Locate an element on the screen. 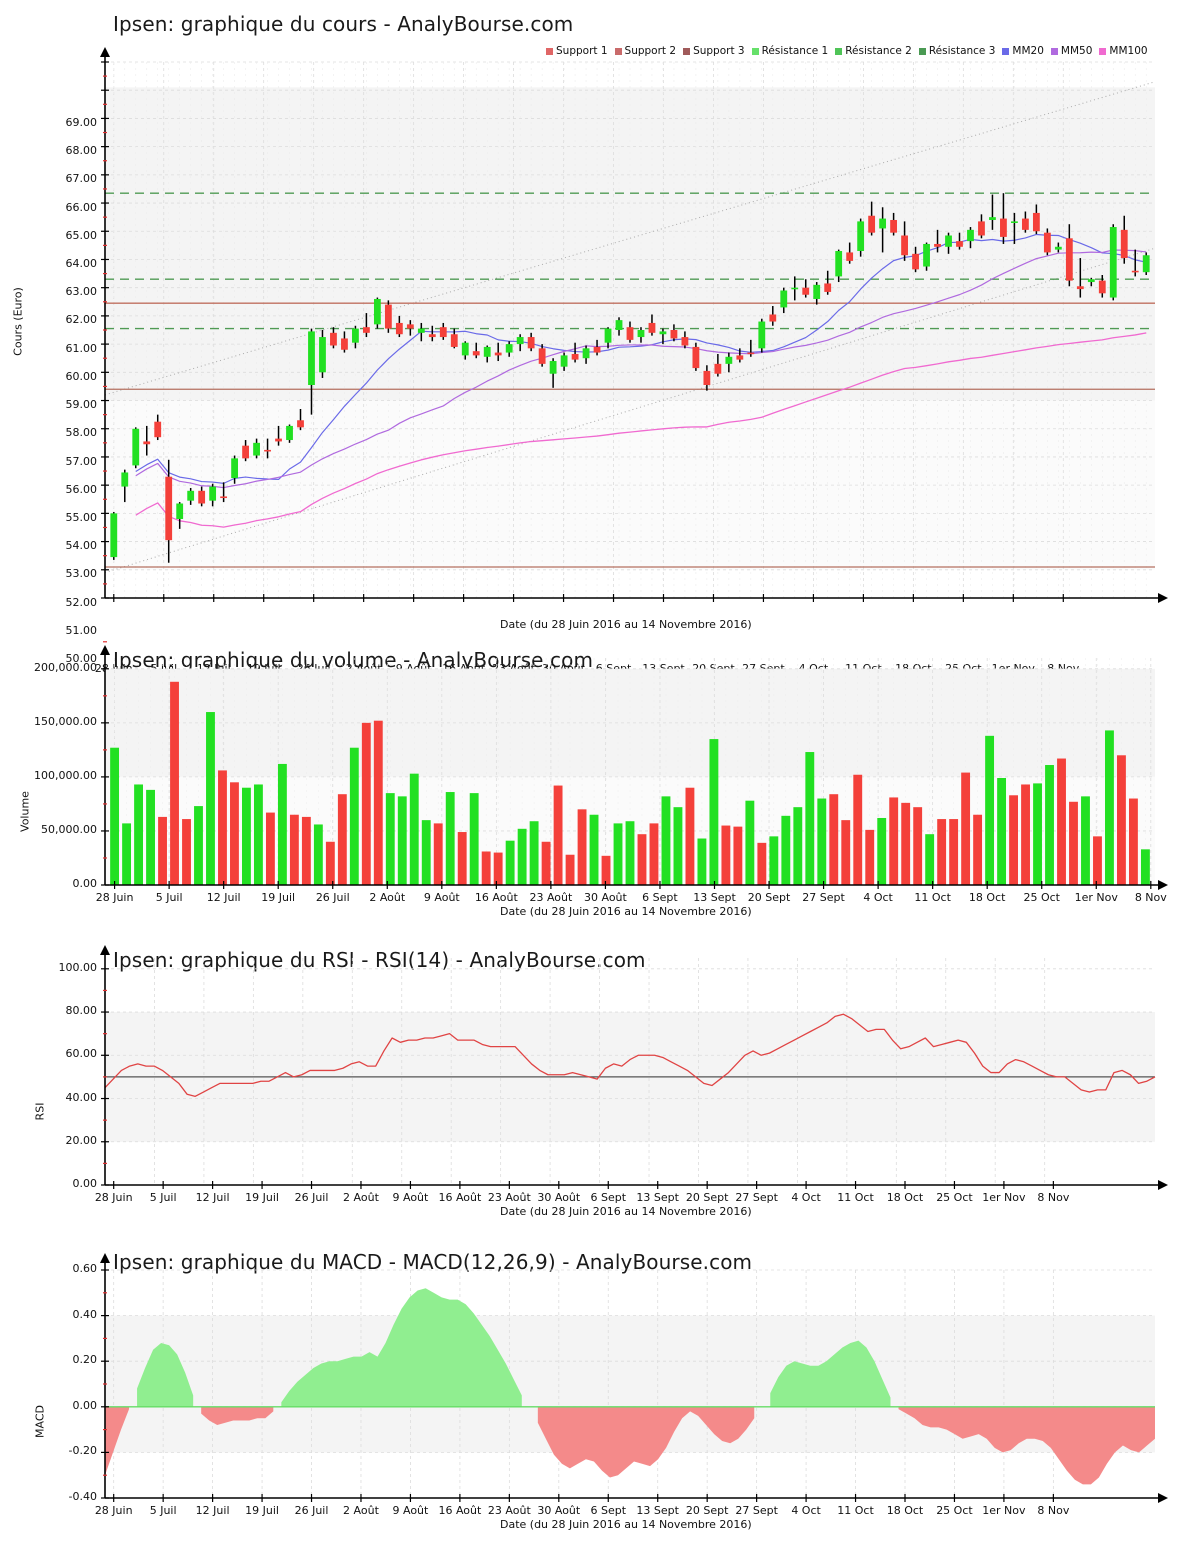  legend-item: MM20 is located at coordinates (1023, 51).